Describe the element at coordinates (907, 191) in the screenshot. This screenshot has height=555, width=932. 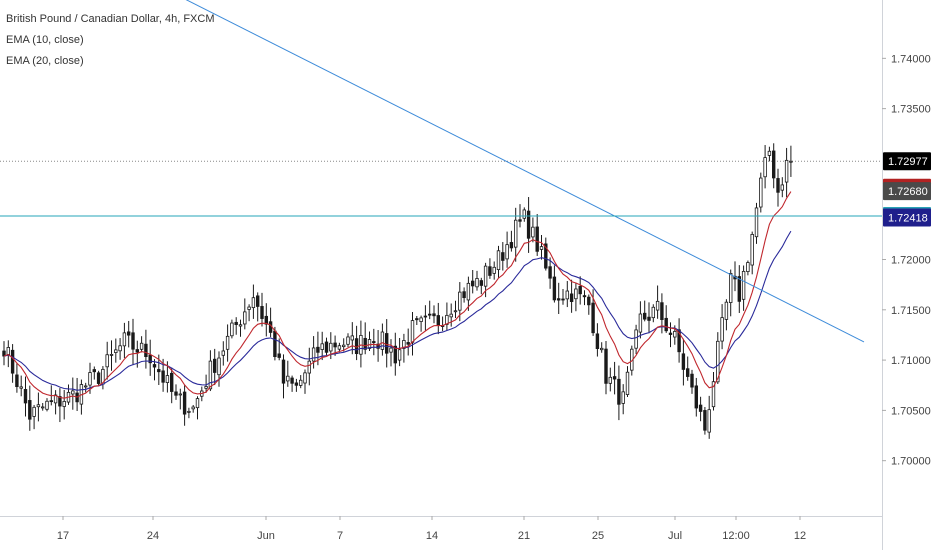
I see `price-tag-grey: 1.72680` at that location.